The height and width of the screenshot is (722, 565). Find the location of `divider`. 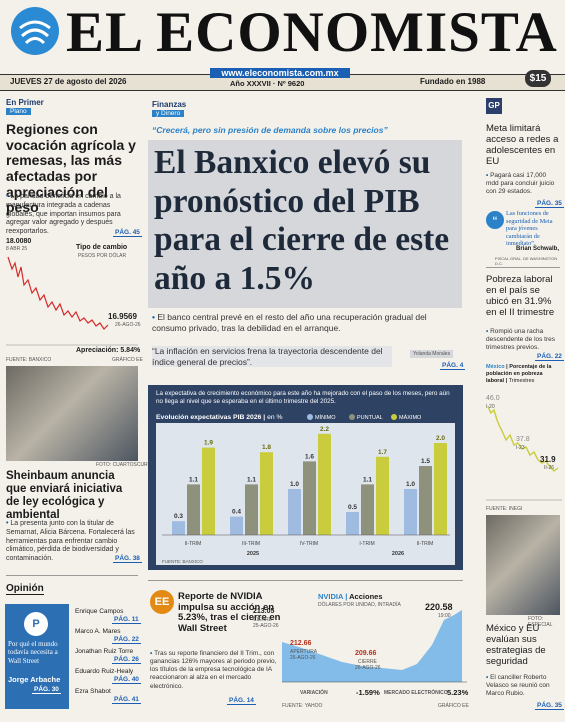

divider is located at coordinates (305, 580).